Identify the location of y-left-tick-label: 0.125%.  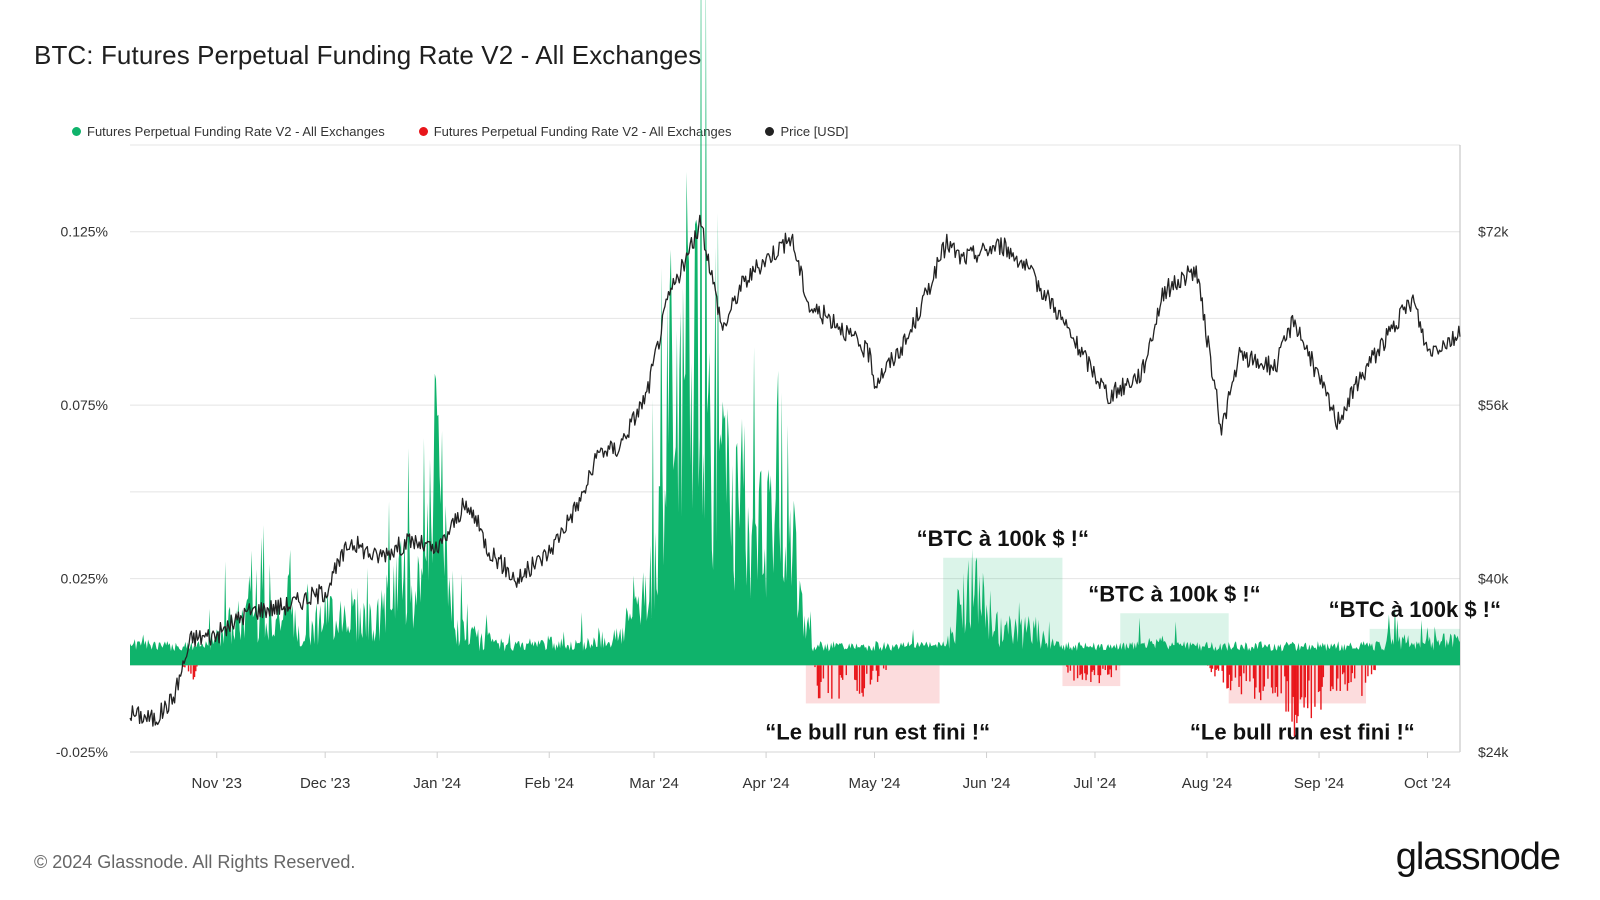
(84, 232).